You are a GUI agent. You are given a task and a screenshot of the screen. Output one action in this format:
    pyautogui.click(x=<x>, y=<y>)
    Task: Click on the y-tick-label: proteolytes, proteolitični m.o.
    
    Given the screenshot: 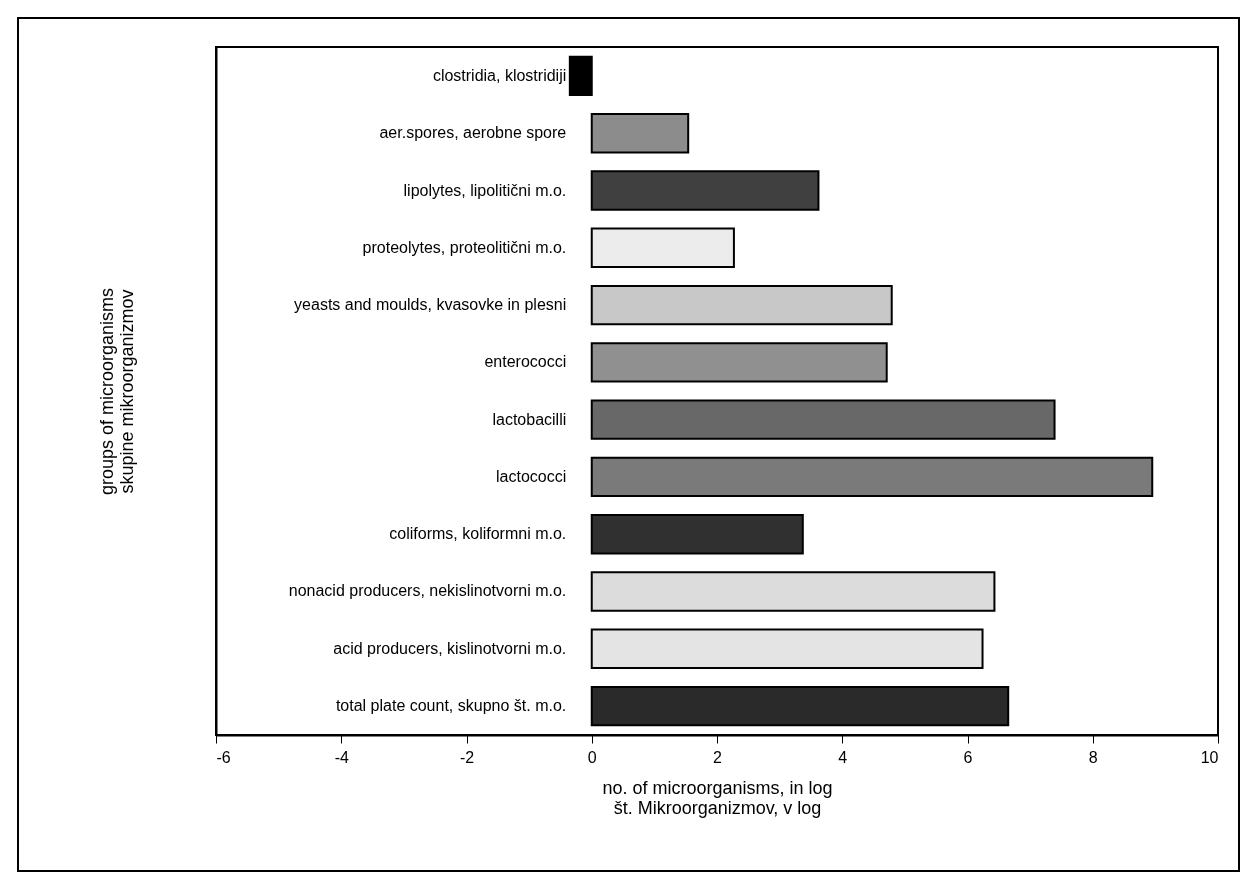 What is the action you would take?
    pyautogui.click(x=464, y=247)
    